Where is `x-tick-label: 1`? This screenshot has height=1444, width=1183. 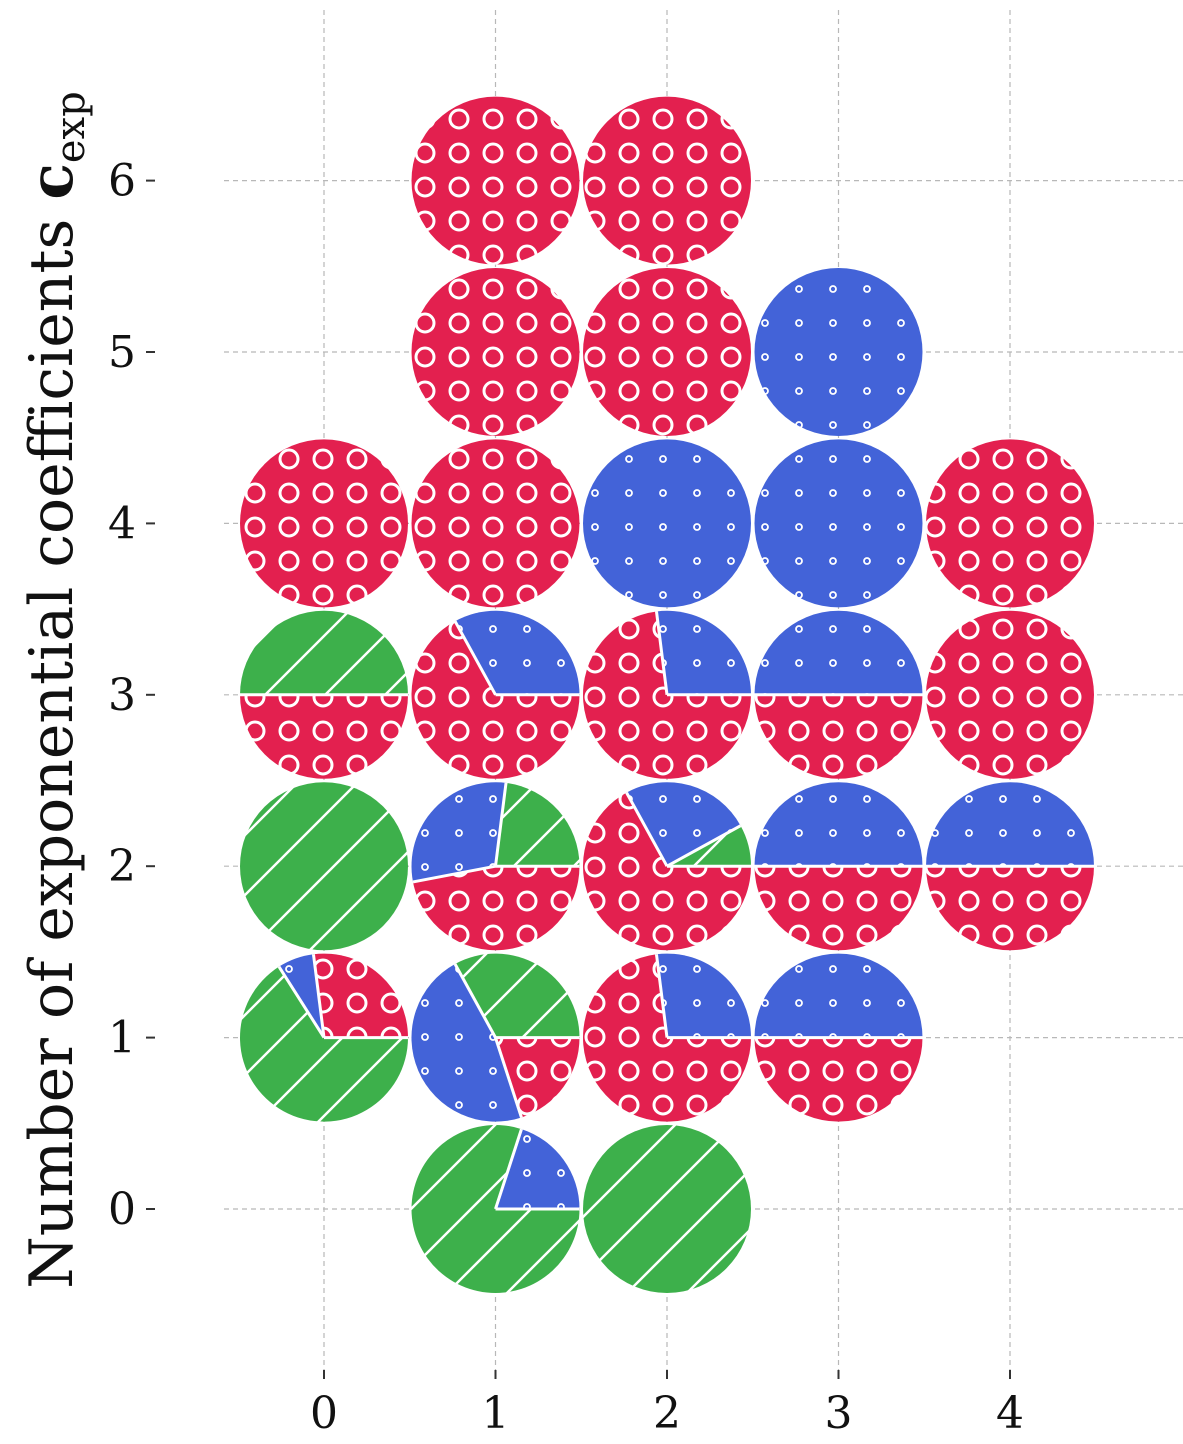
x-tick-label: 1 is located at coordinates (496, 1413).